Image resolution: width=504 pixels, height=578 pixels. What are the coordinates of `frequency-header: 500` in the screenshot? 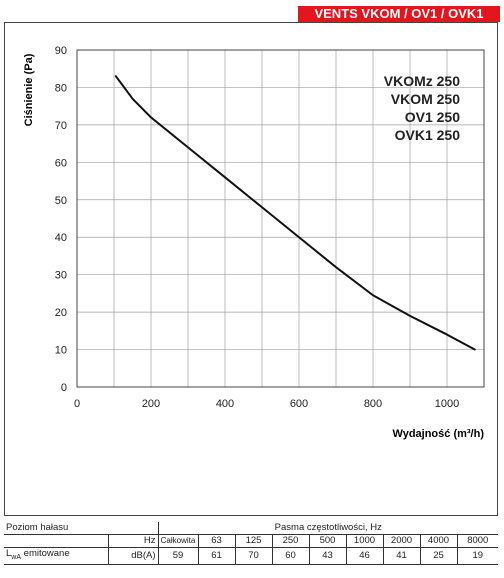 It's located at (327, 541).